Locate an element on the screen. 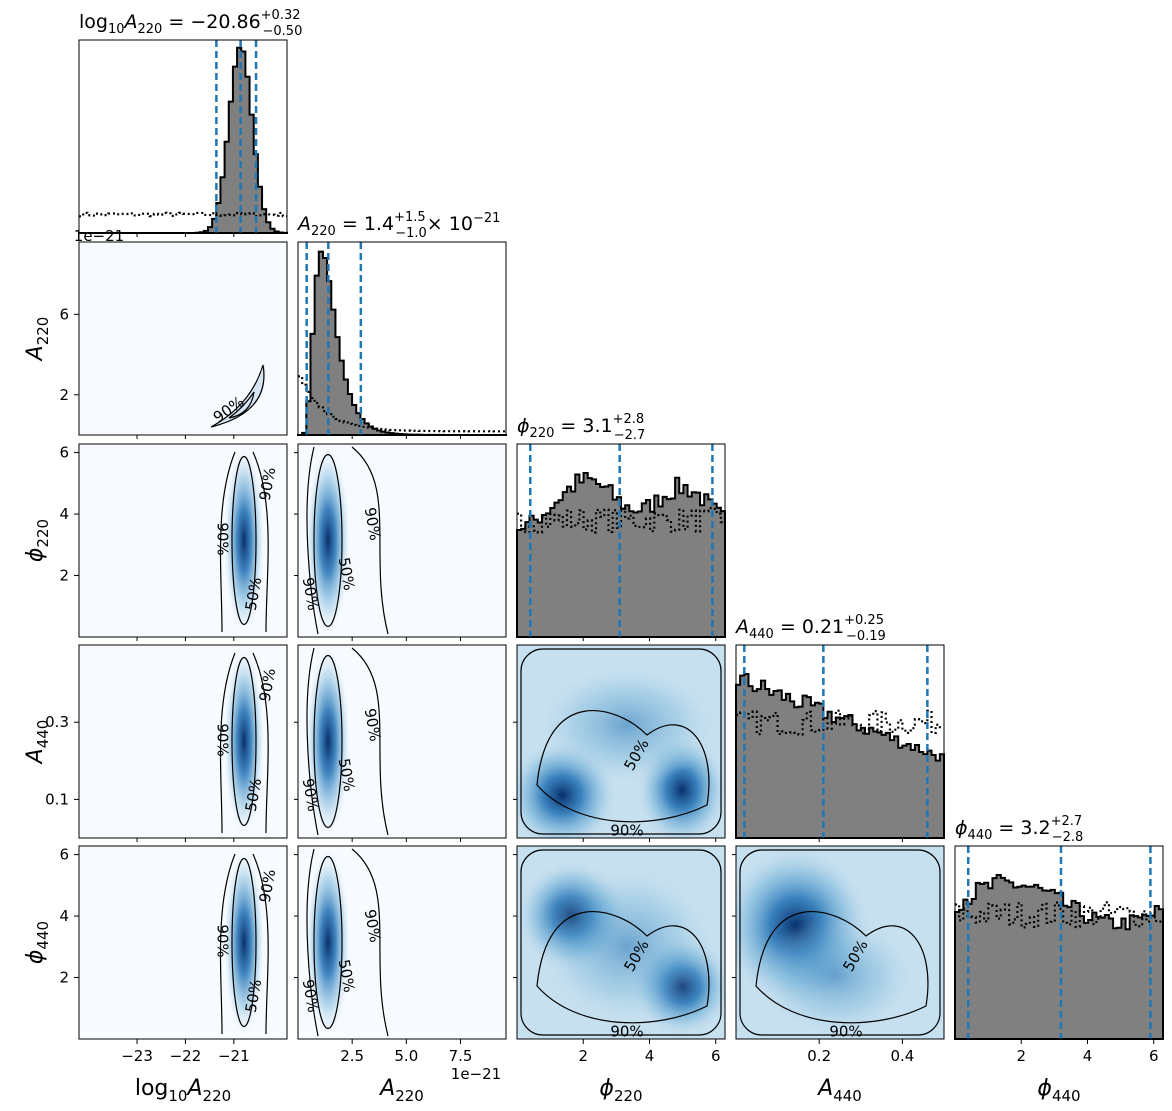  x-tick-label: 6 is located at coordinates (716, 1056).